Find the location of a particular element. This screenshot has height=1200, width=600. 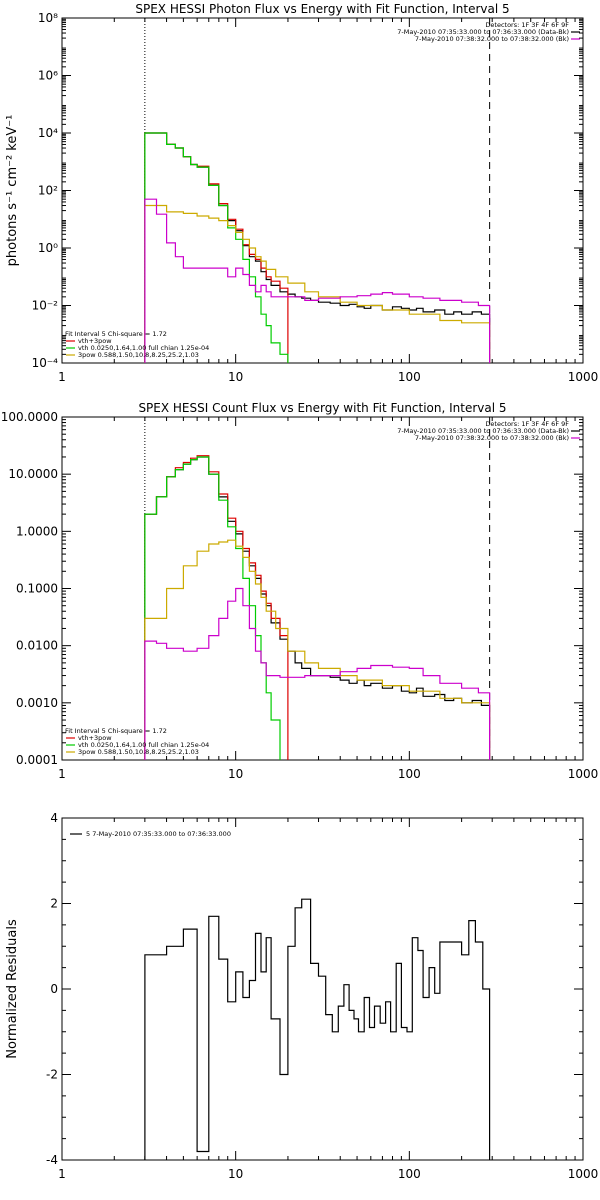

y-tick-label: 10⁰ is located at coordinates (48, 248).